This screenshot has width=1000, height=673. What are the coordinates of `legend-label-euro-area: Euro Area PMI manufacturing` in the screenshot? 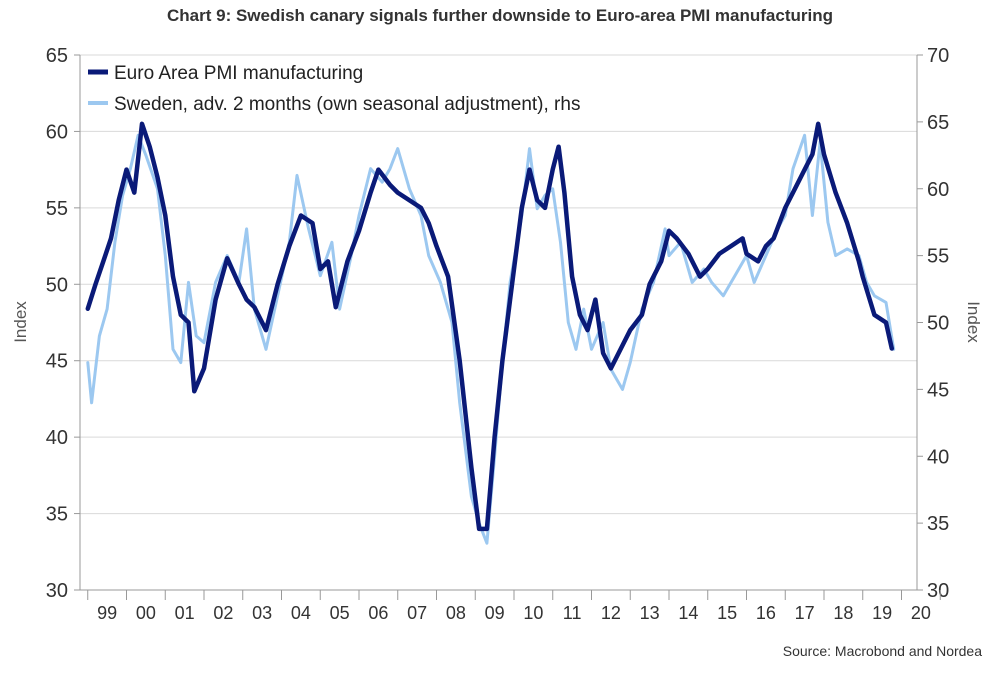 It's located at (238, 73).